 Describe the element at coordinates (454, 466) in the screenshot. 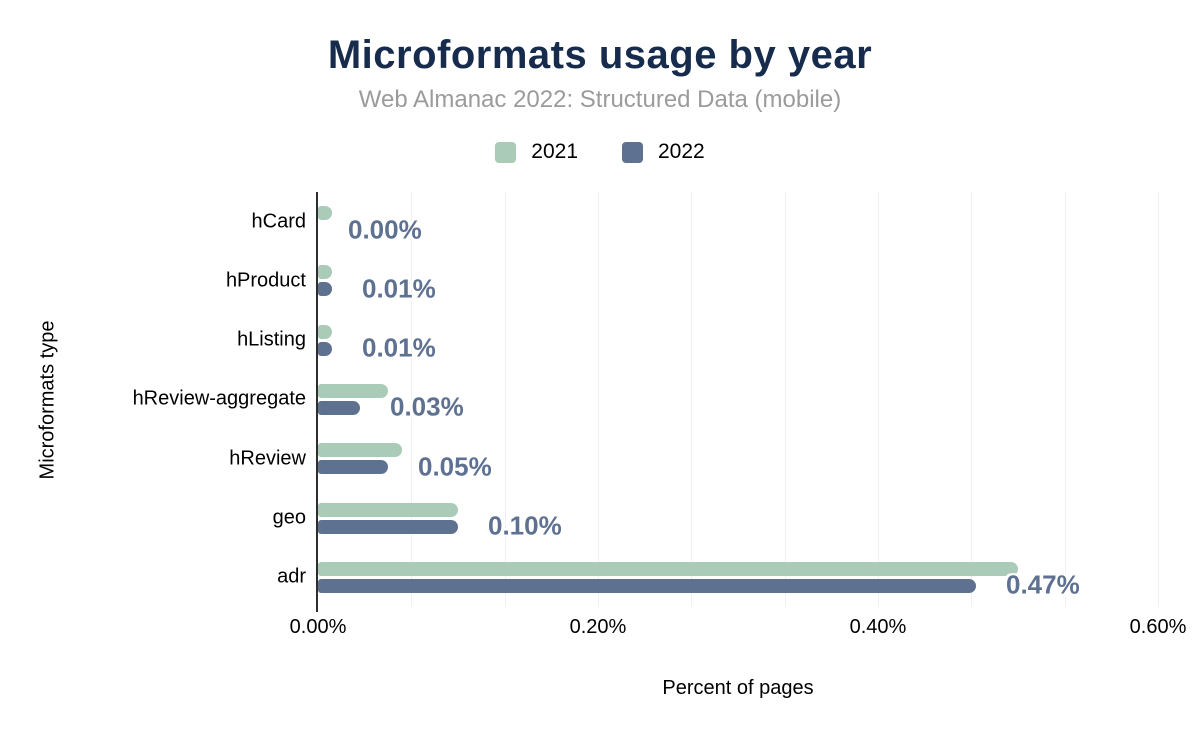

I see `data-label-hReview: 0.05%` at that location.